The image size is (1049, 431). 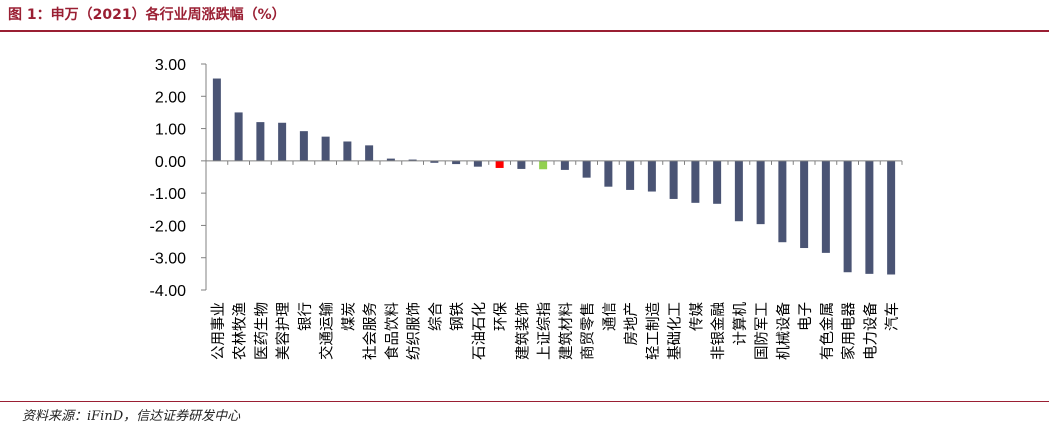 What do you see at coordinates (392, 331) in the screenshot?
I see `x-tick-label: 食品饮料` at bounding box center [392, 331].